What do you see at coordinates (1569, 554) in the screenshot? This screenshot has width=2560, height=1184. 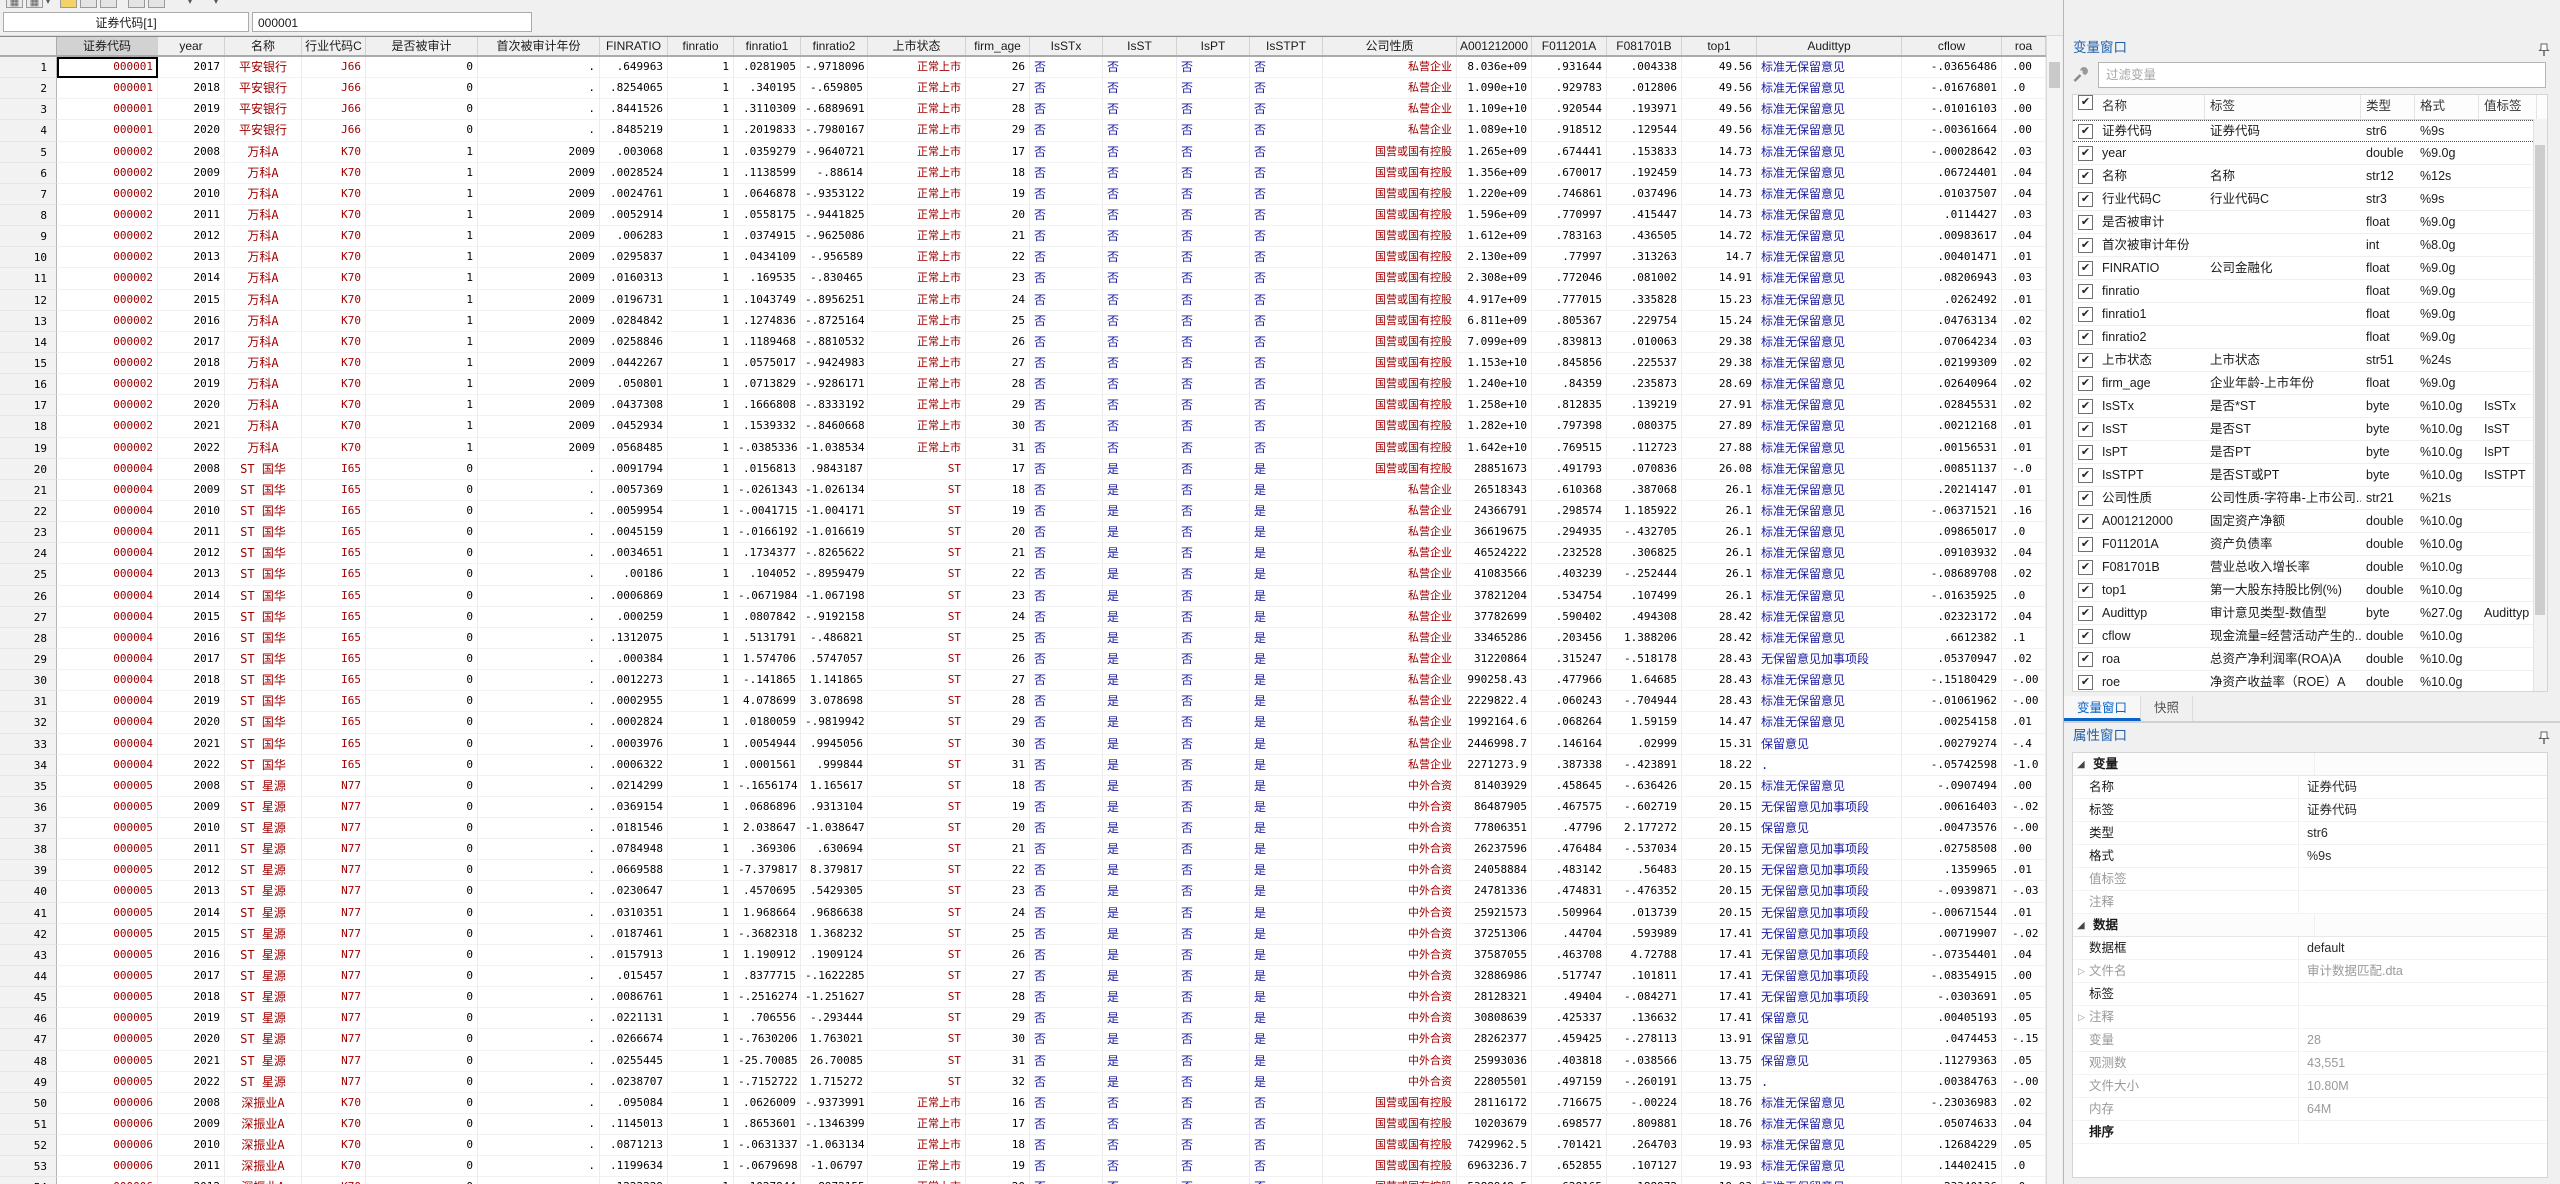 I see `cell: .232528` at bounding box center [1569, 554].